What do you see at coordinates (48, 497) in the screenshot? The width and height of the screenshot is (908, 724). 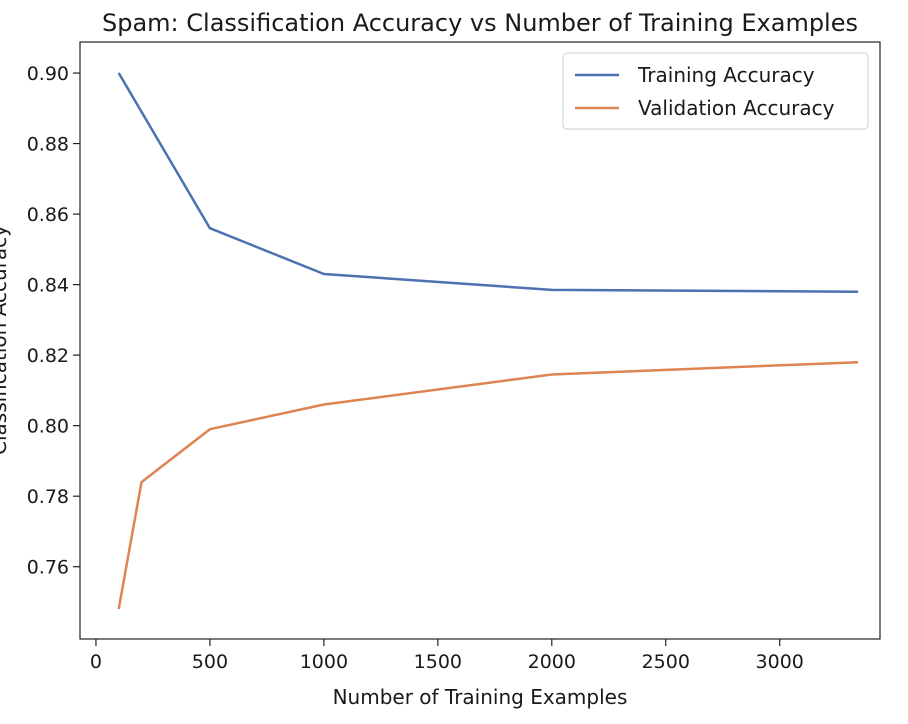 I see `y-tick-label: 0.78` at bounding box center [48, 497].